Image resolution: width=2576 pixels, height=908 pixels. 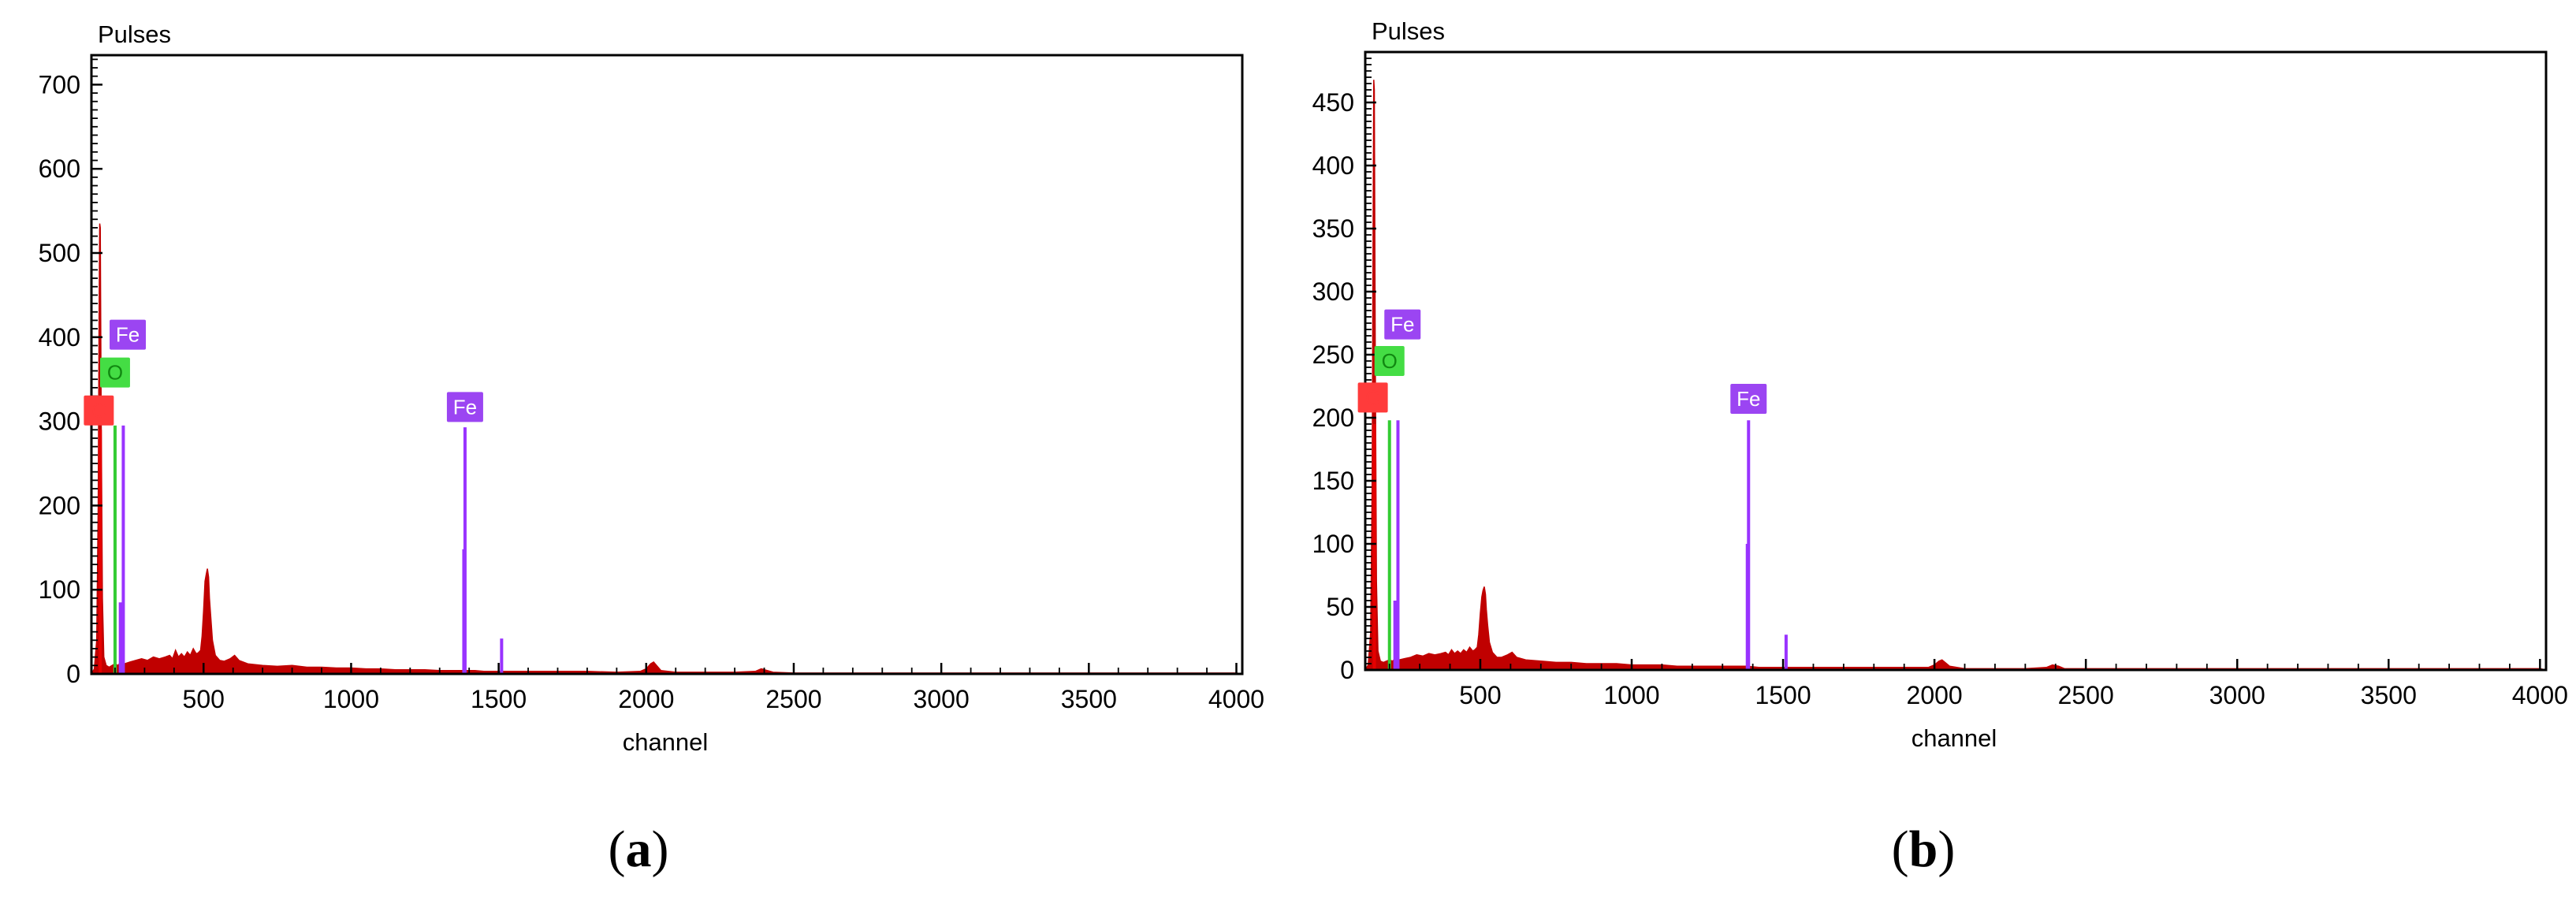 What do you see at coordinates (1333, 354) in the screenshot?
I see `y-tick-label: 250` at bounding box center [1333, 354].